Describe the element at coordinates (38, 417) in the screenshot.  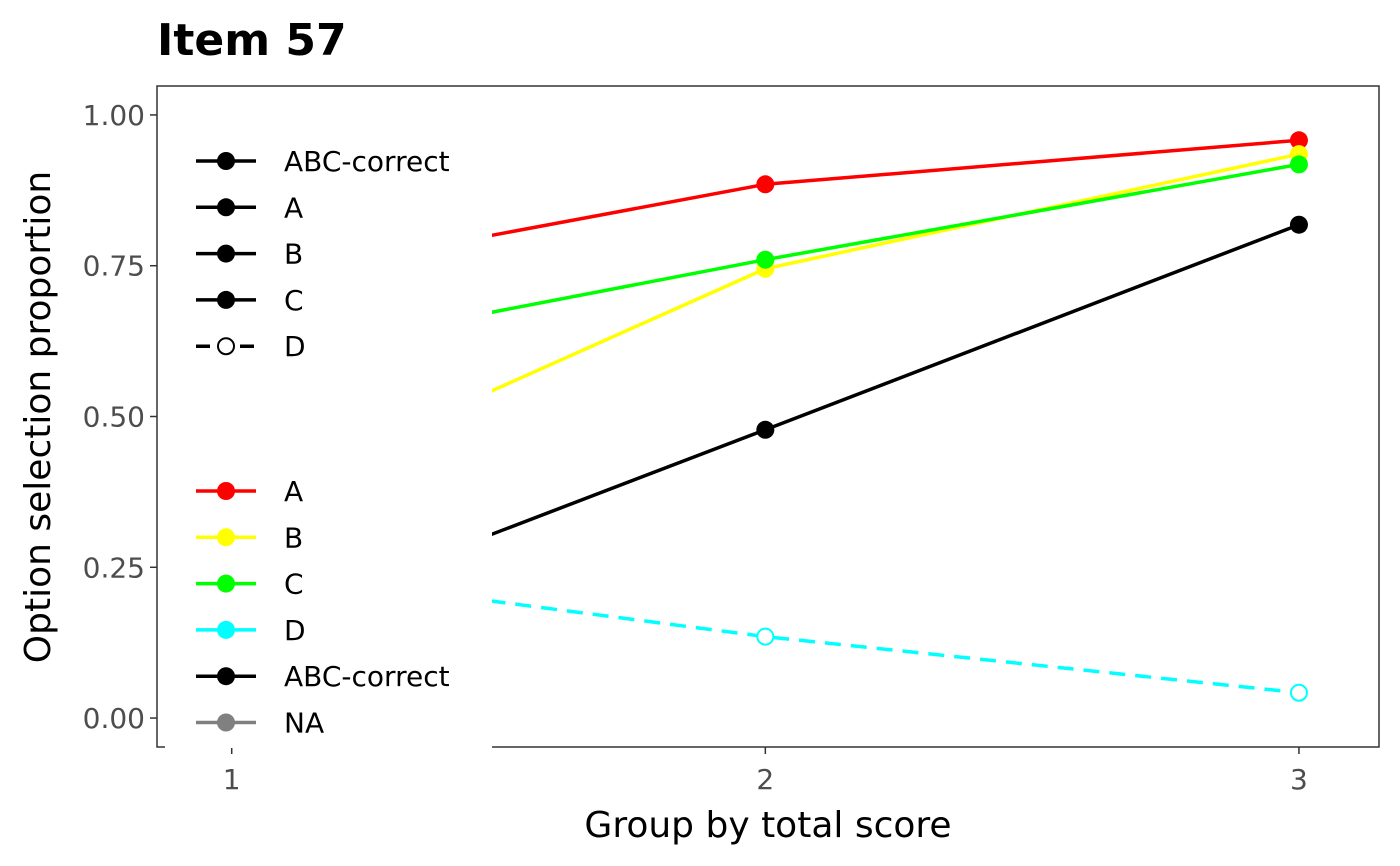
I see `y-axis-title: Option selection proportion` at that location.